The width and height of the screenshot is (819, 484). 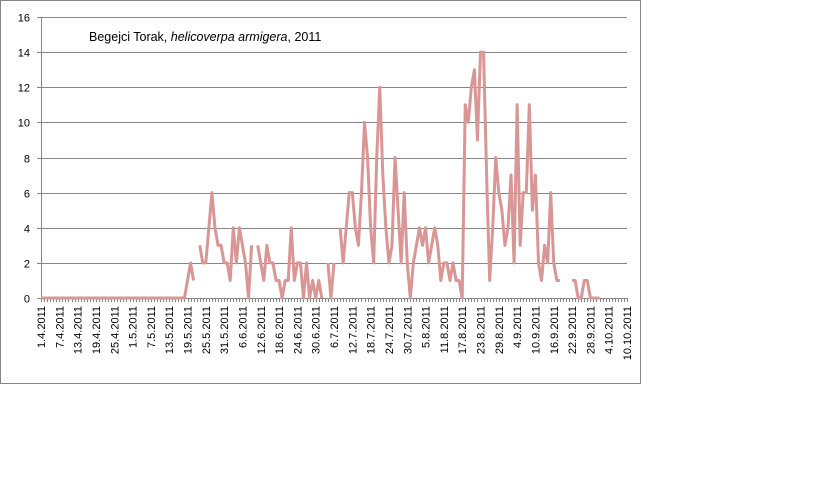 I want to click on chart-title-part: Begejci Torak,, so click(x=130, y=37).